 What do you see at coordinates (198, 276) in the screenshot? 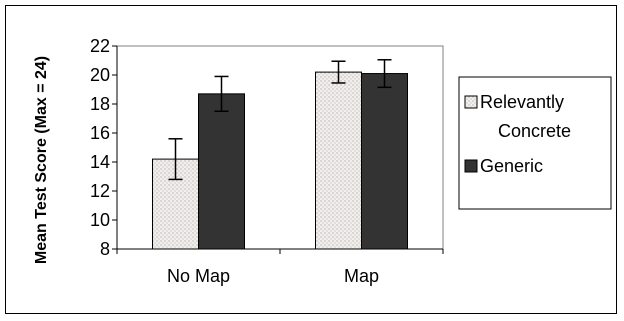
I see `x-category-label: No Map` at bounding box center [198, 276].